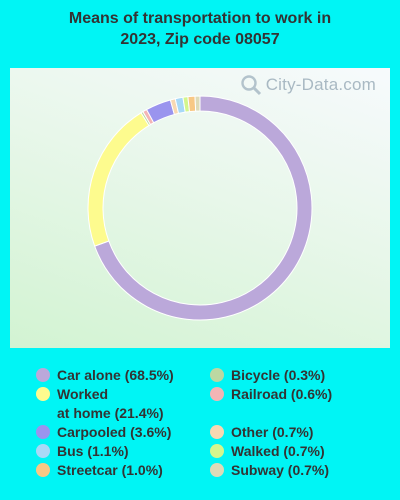 The image size is (400, 500). I want to click on legend-label: Worked at home (21.4%), so click(110, 403).